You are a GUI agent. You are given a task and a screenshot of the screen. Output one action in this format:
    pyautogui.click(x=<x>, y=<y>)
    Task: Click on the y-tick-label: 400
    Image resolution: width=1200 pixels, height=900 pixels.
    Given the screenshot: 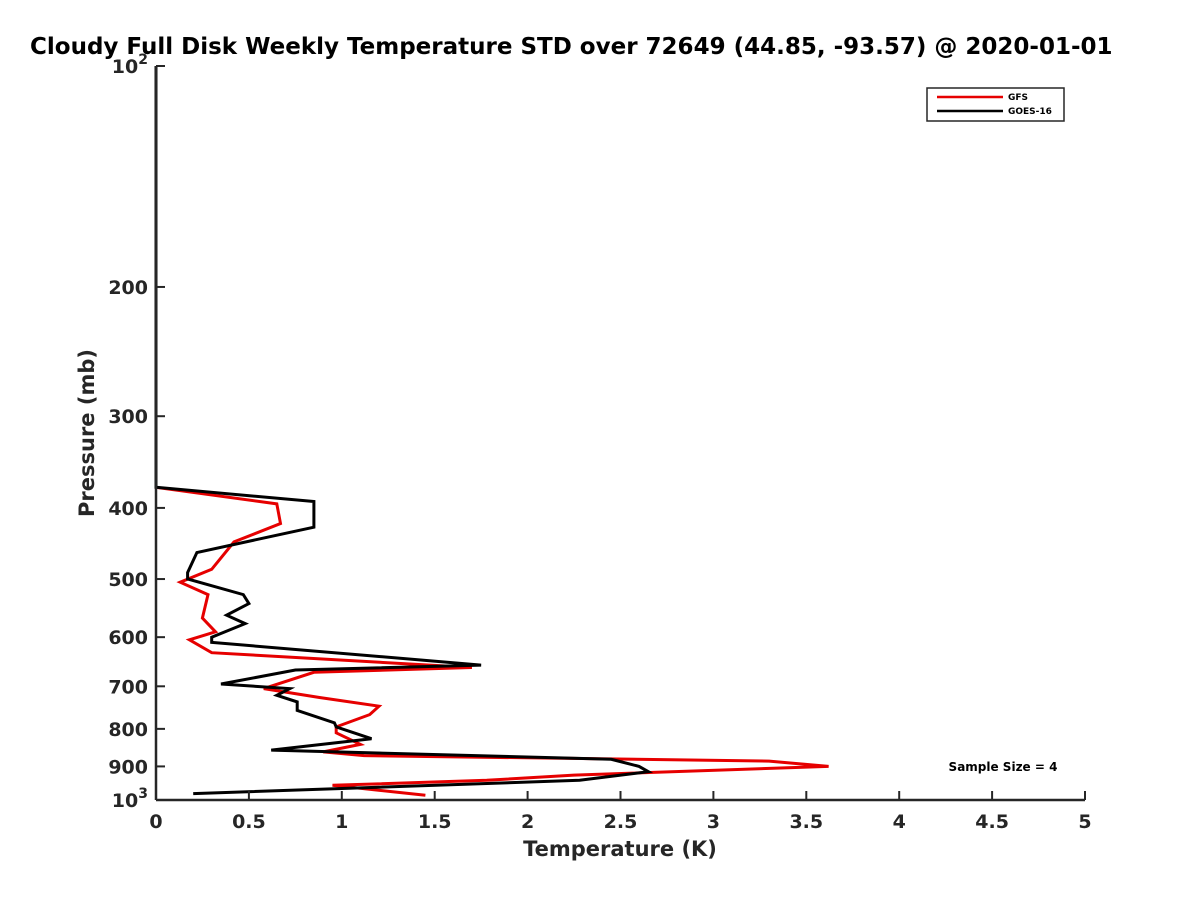 What is the action you would take?
    pyautogui.click(x=128, y=509)
    